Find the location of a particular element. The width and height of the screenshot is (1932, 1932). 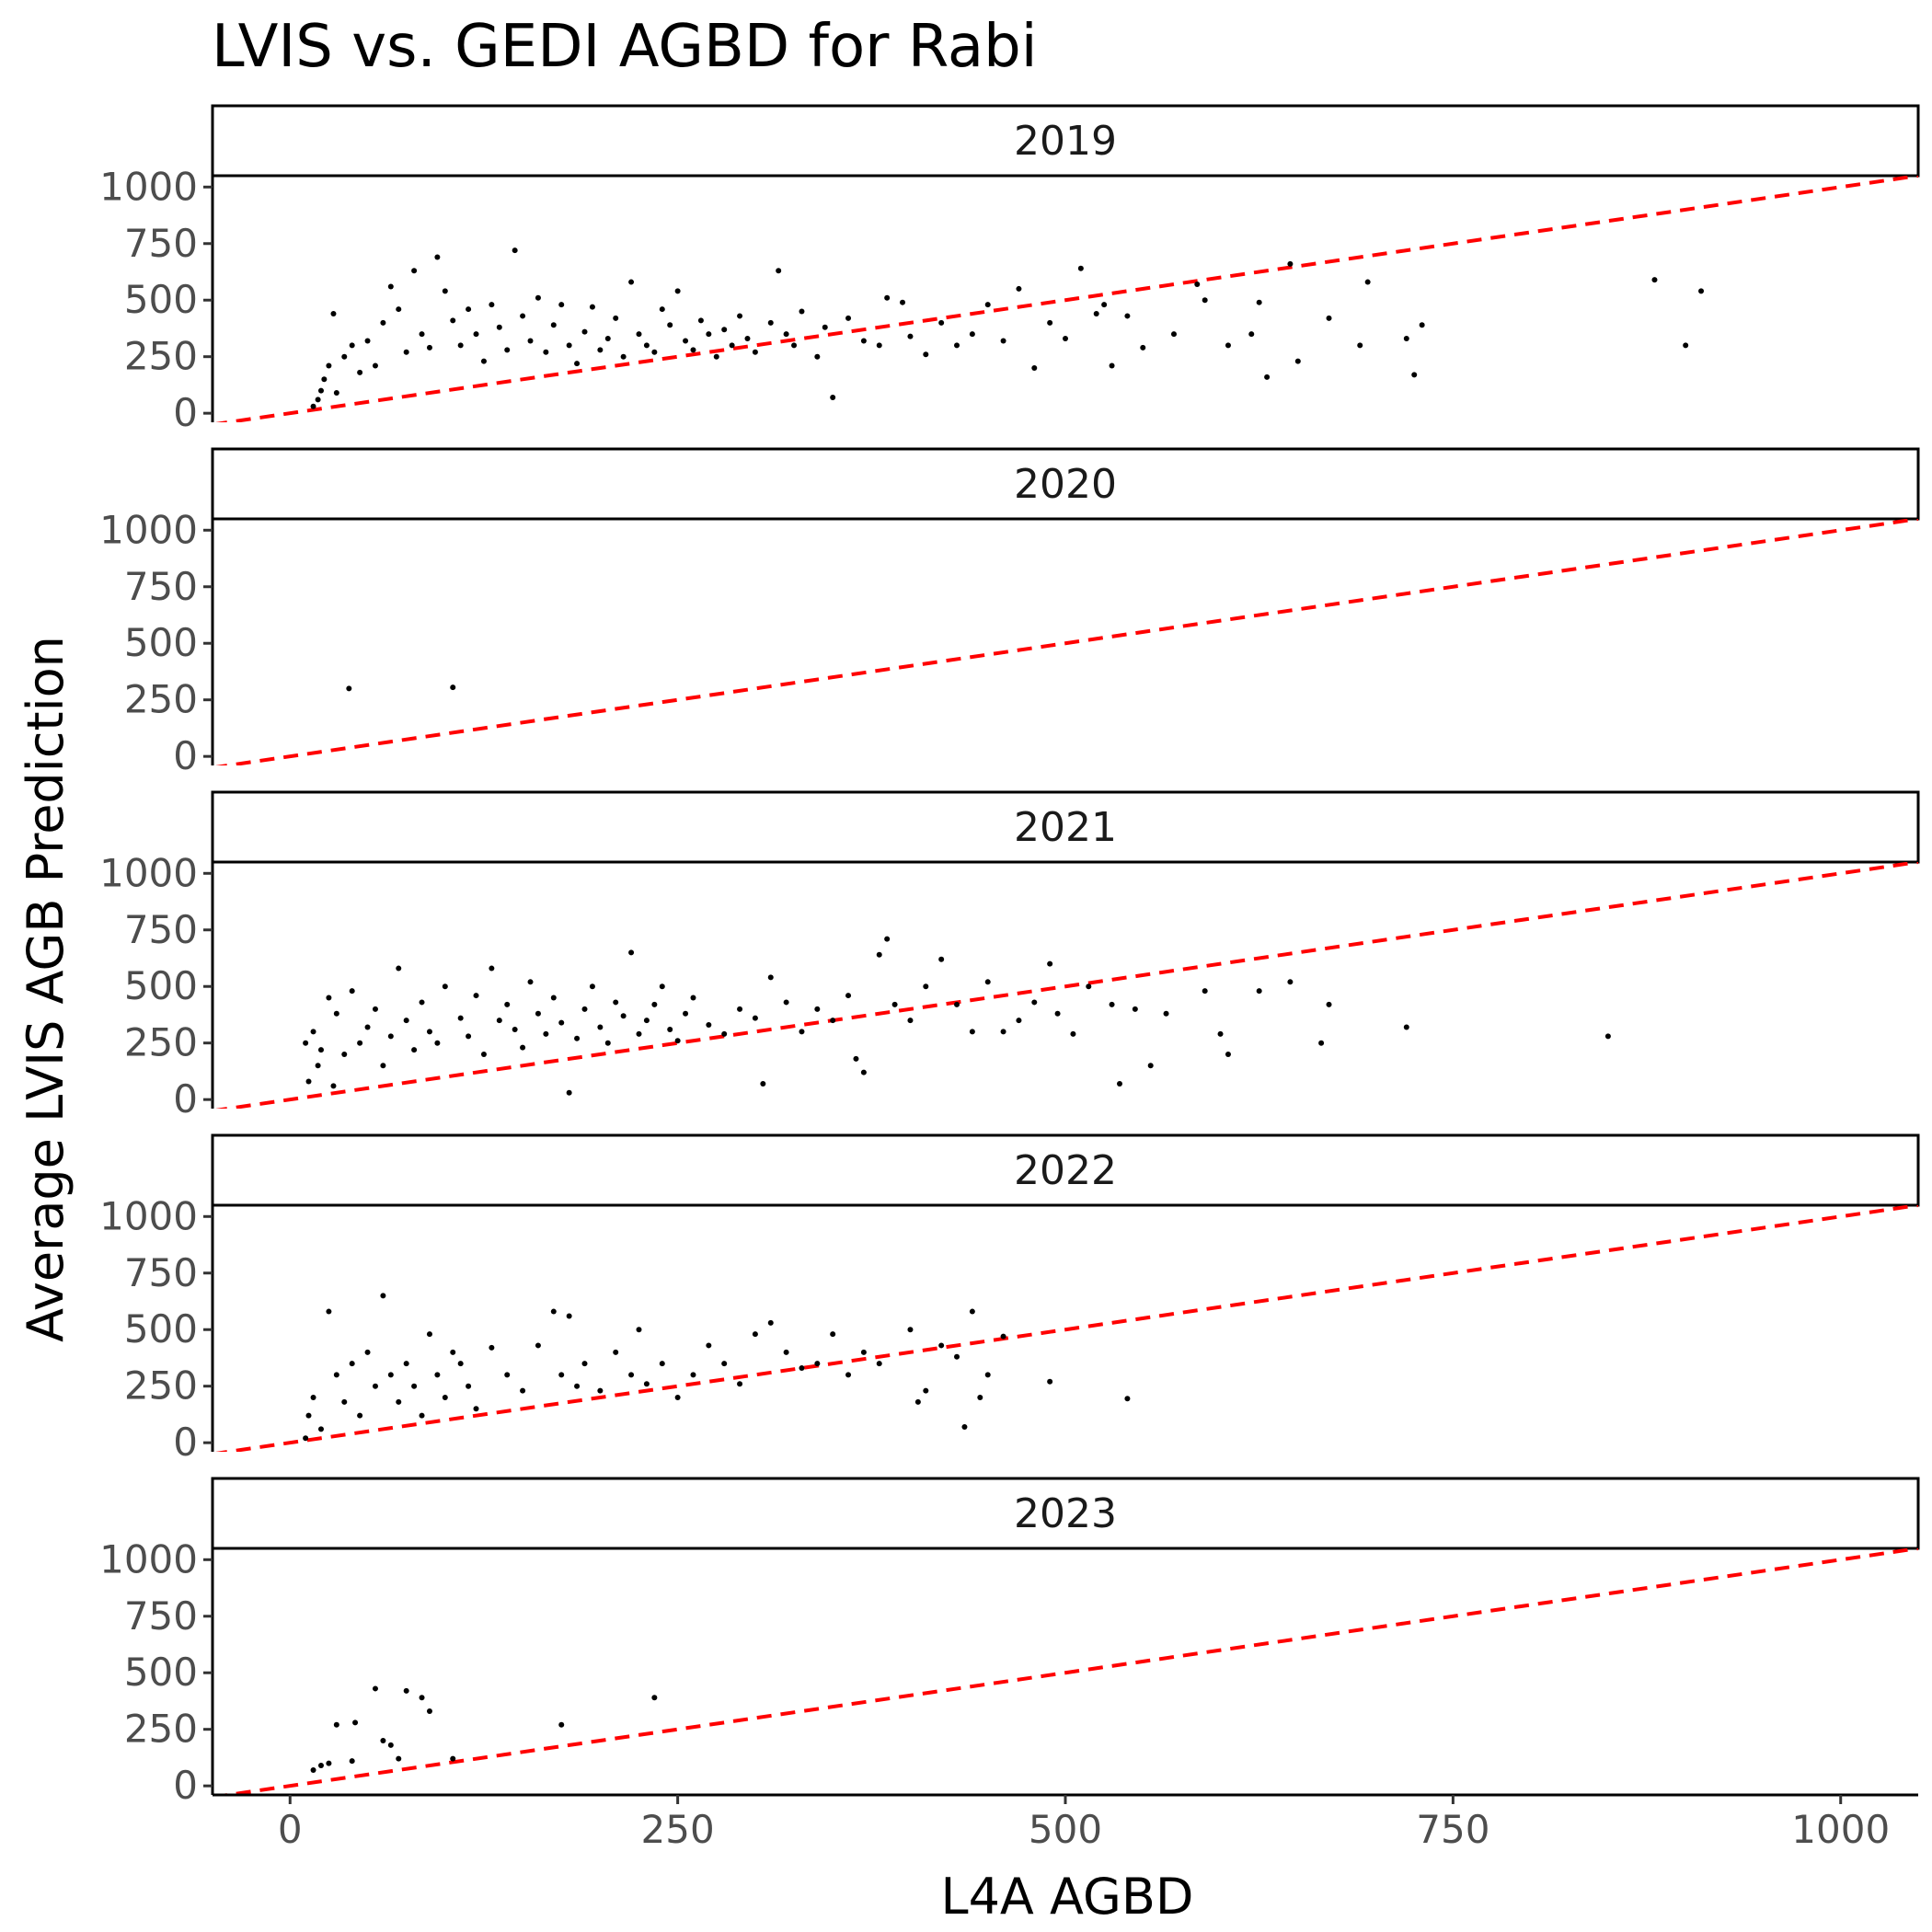

y-tick-label: 750 is located at coordinates (161, 1272).